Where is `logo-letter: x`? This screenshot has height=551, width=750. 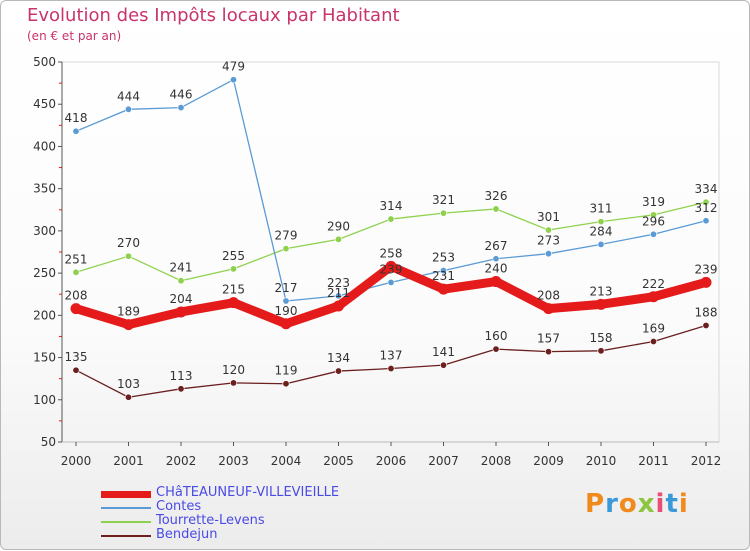 logo-letter: x is located at coordinates (646, 504).